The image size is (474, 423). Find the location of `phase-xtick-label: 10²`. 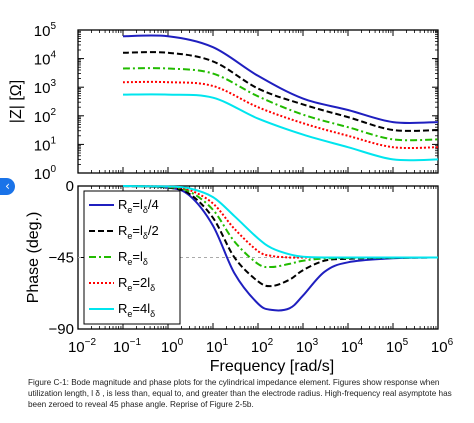

phase-xtick-label: 10² is located at coordinates (262, 346).